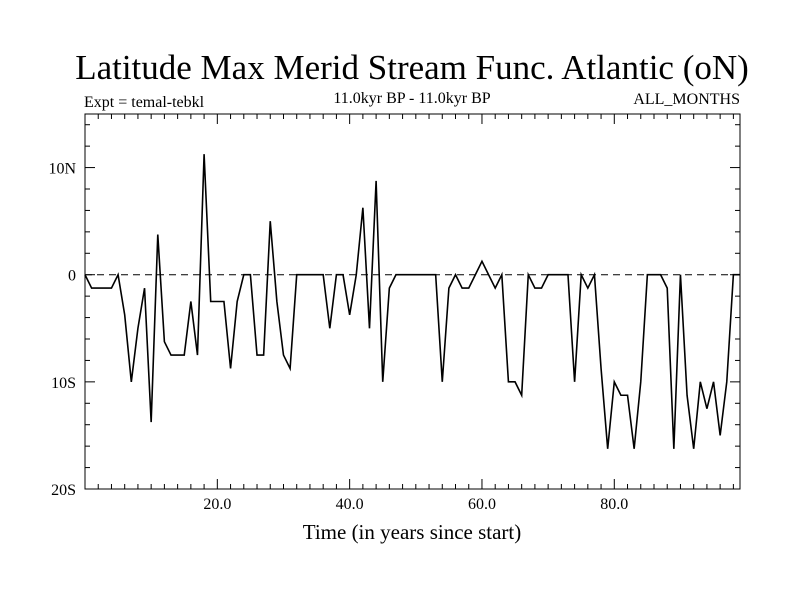 The height and width of the screenshot is (600, 800). Describe the element at coordinates (217, 504) in the screenshot. I see `x-tick-label: 20.0` at that location.